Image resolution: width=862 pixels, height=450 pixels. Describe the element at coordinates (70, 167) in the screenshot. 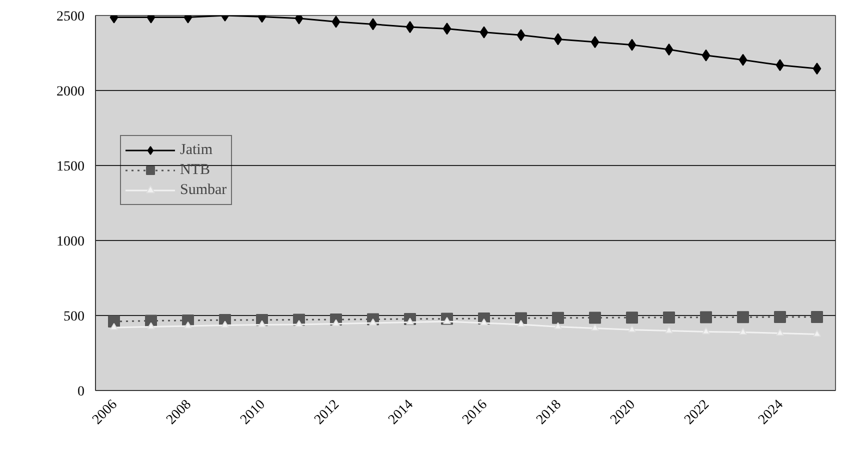

I see `y-tick-label: 1500` at that location.